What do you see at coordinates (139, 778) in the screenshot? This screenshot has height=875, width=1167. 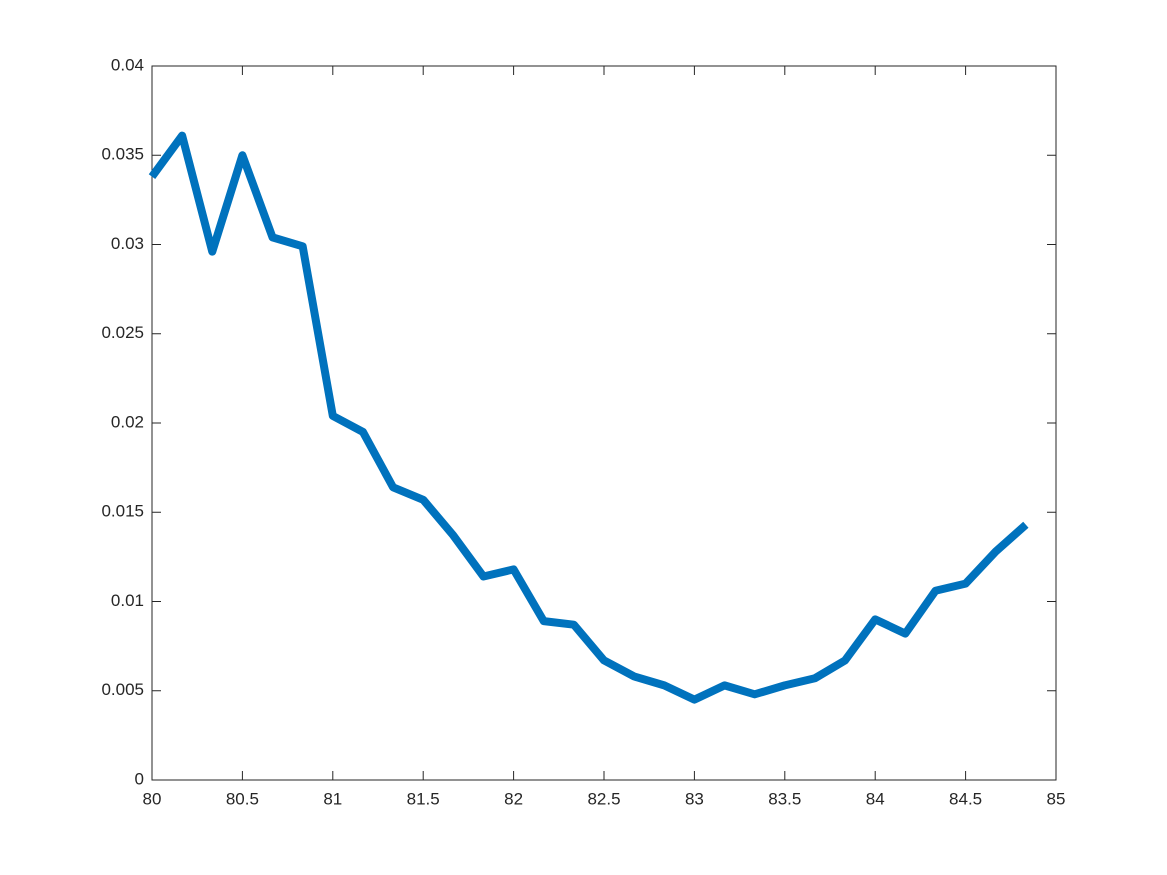 I see `y-tick-label: 0` at bounding box center [139, 778].